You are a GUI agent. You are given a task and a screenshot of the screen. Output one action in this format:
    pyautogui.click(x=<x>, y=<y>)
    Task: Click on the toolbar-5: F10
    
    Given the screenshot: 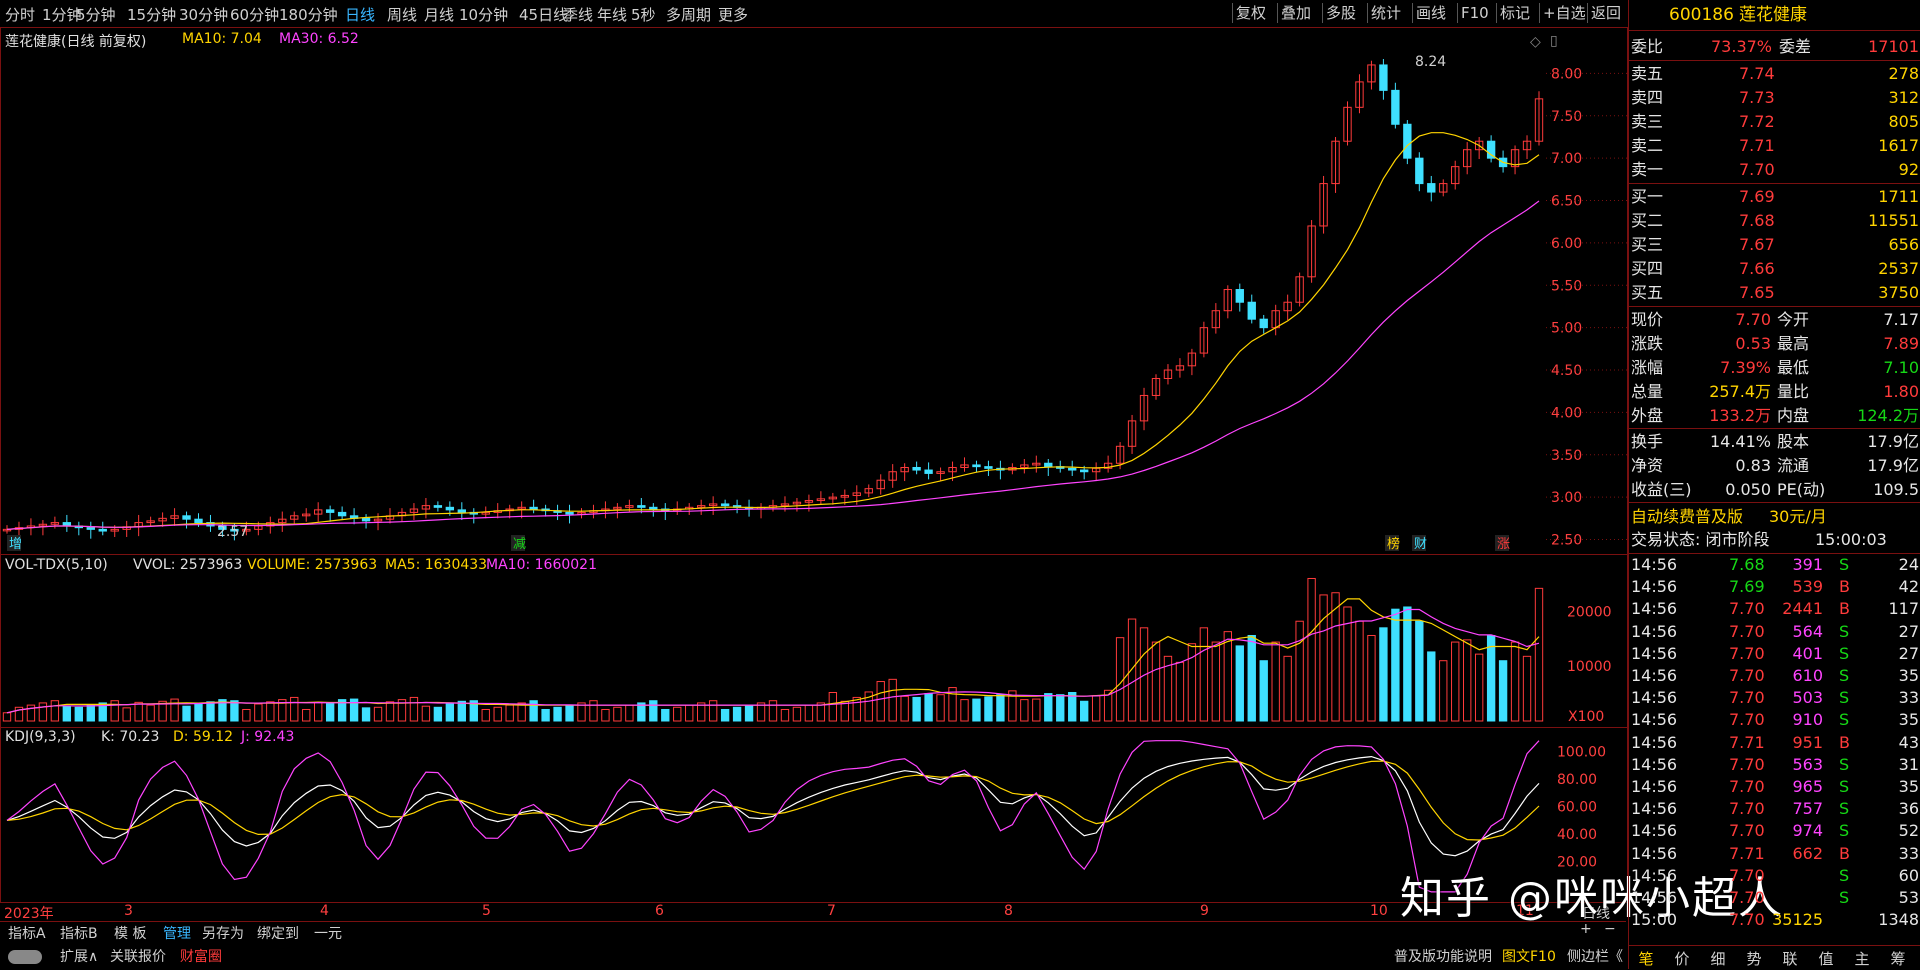 What is the action you would take?
    pyautogui.click(x=1474, y=13)
    